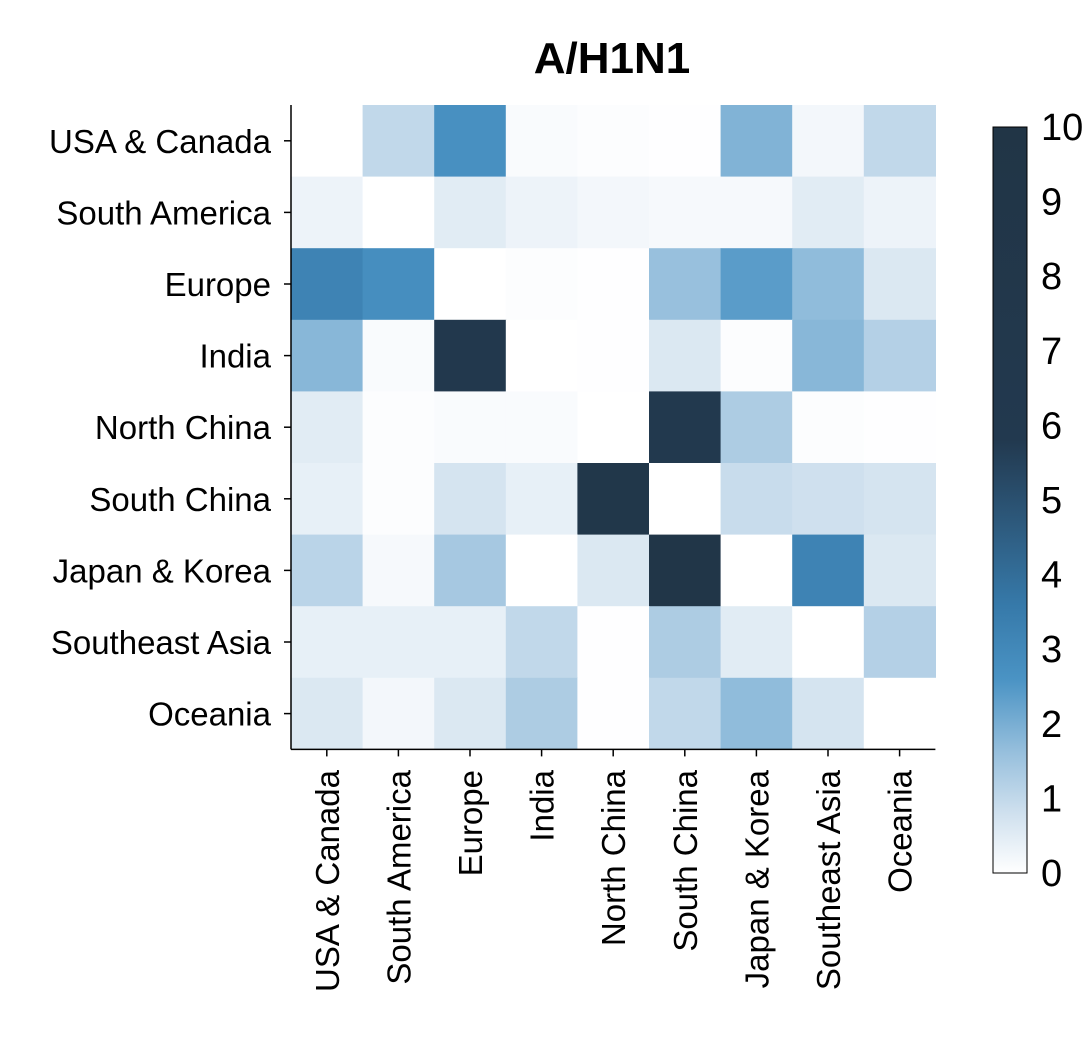  Describe the element at coordinates (613, 857) in the screenshot. I see `column-label: North China` at that location.